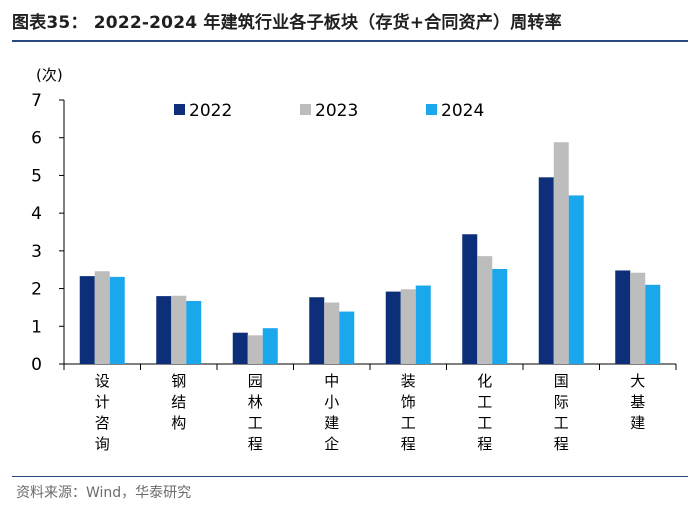 Image resolution: width=700 pixels, height=508 pixels. I want to click on y-tick-label: 5, so click(36, 176).